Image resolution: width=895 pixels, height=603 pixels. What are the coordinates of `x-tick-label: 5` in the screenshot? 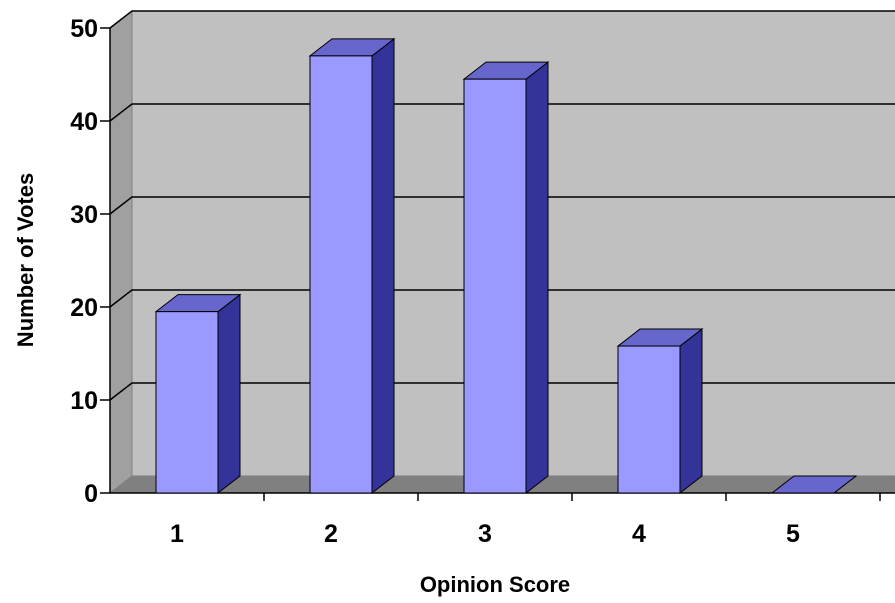 It's located at (793, 534).